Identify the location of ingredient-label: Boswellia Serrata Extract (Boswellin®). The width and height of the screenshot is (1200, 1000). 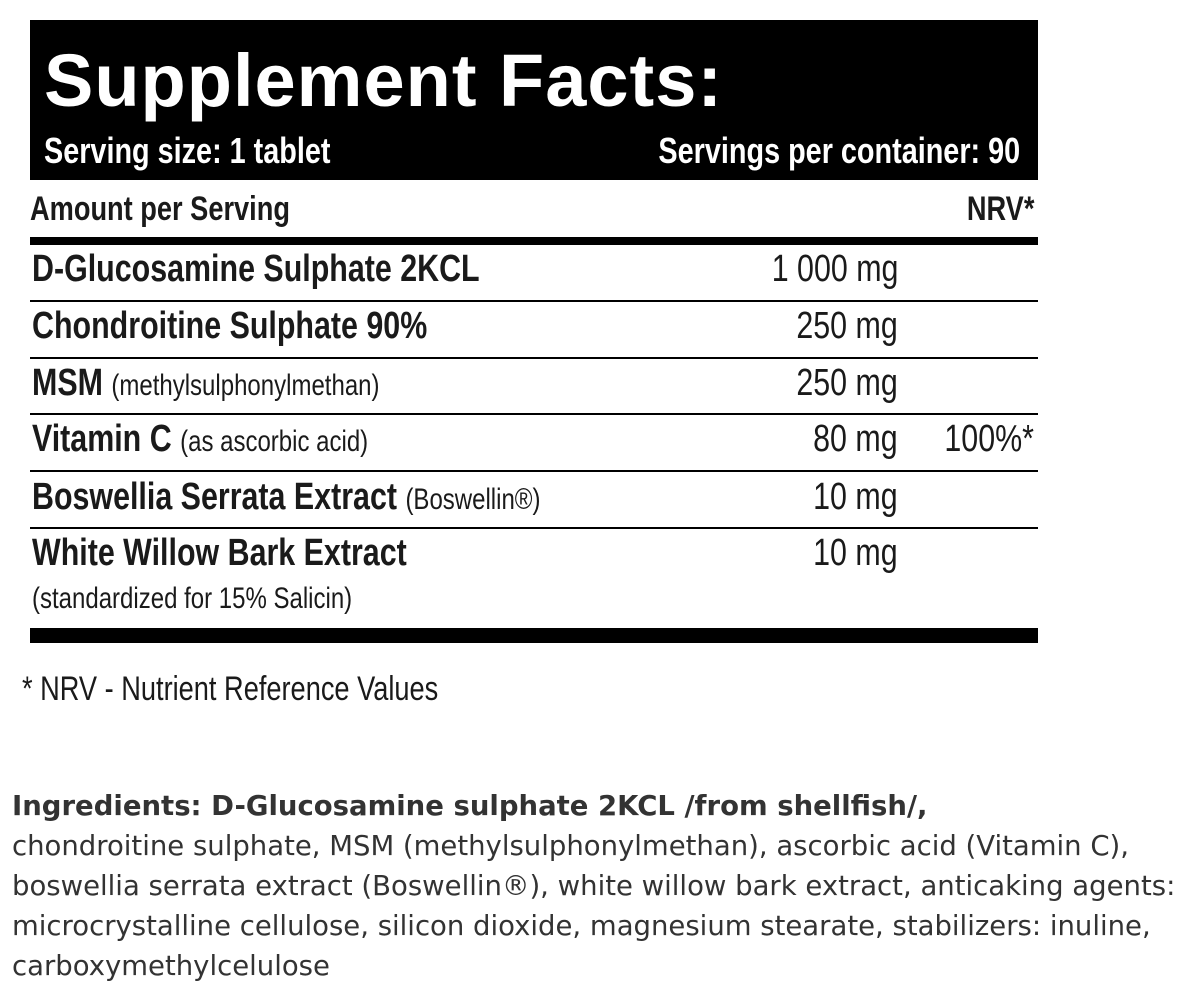
(286, 497).